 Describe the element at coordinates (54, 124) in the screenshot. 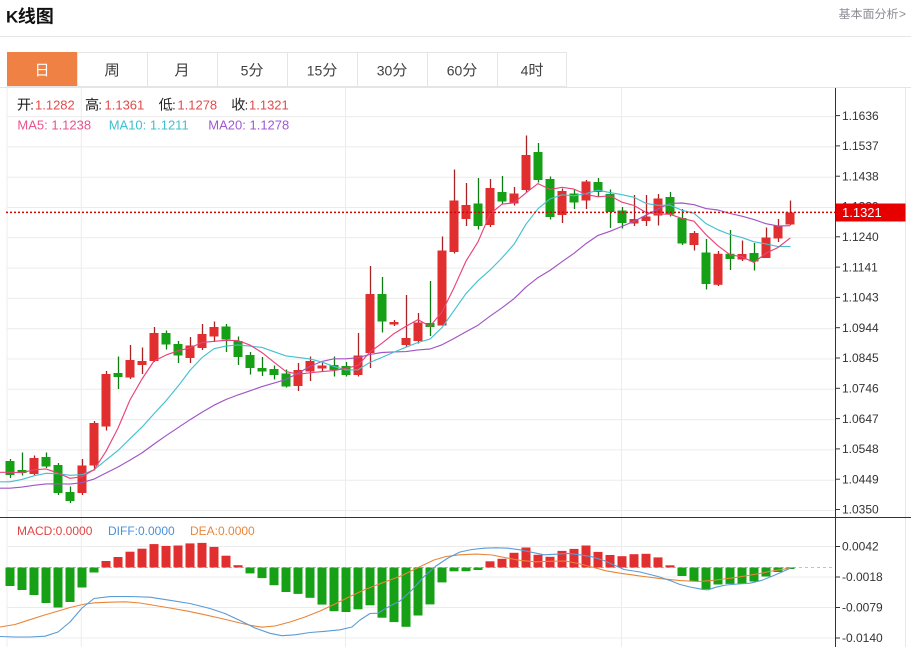

I see `svg-text: MA5: 1.1238` at that location.